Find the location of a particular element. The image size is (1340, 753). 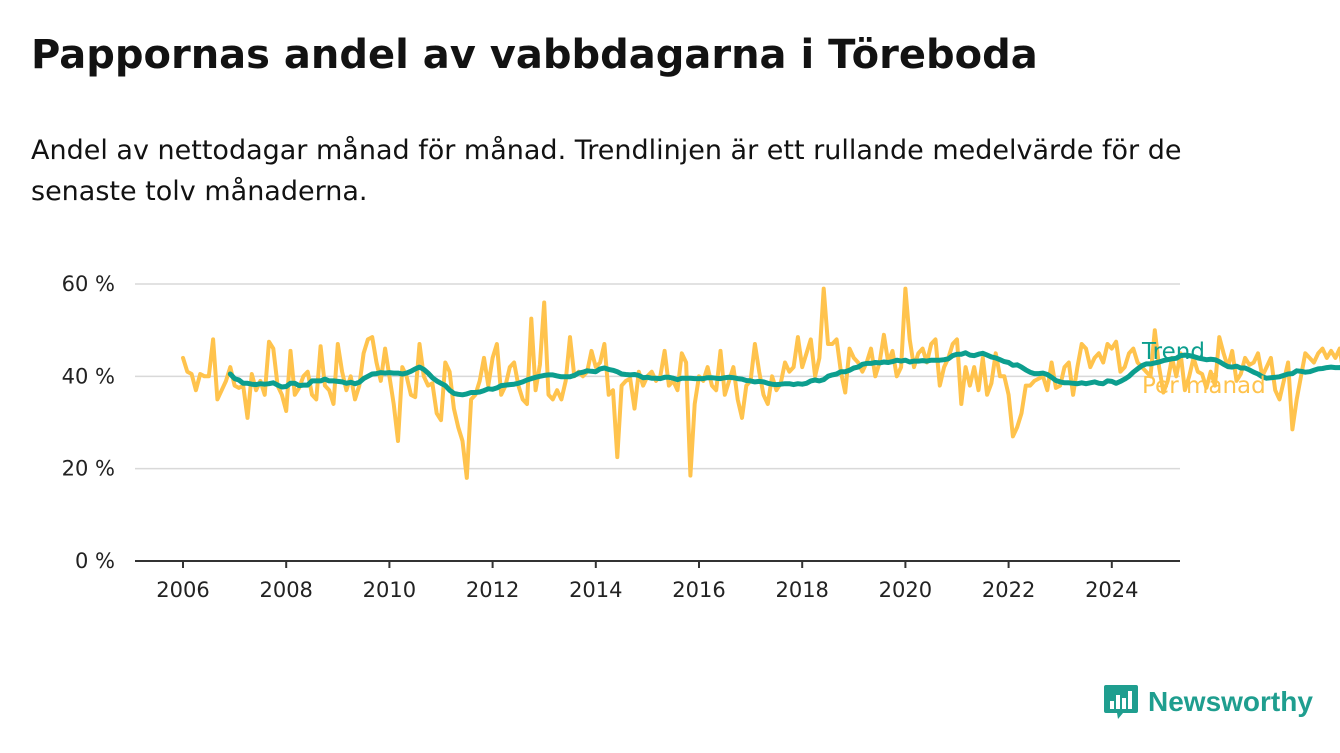

y-tick-label: 20 % is located at coordinates (88, 469).